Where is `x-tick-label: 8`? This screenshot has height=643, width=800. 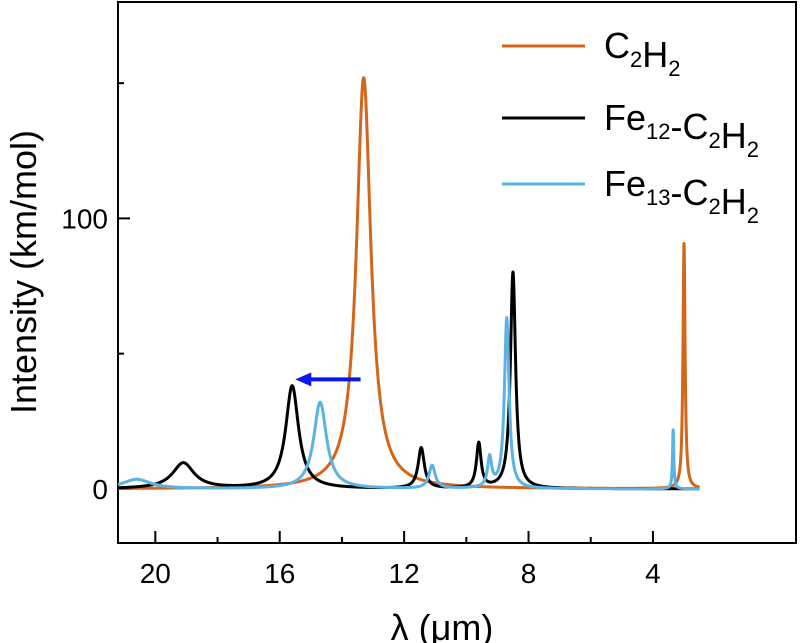 x-tick-label: 8 is located at coordinates (529, 573).